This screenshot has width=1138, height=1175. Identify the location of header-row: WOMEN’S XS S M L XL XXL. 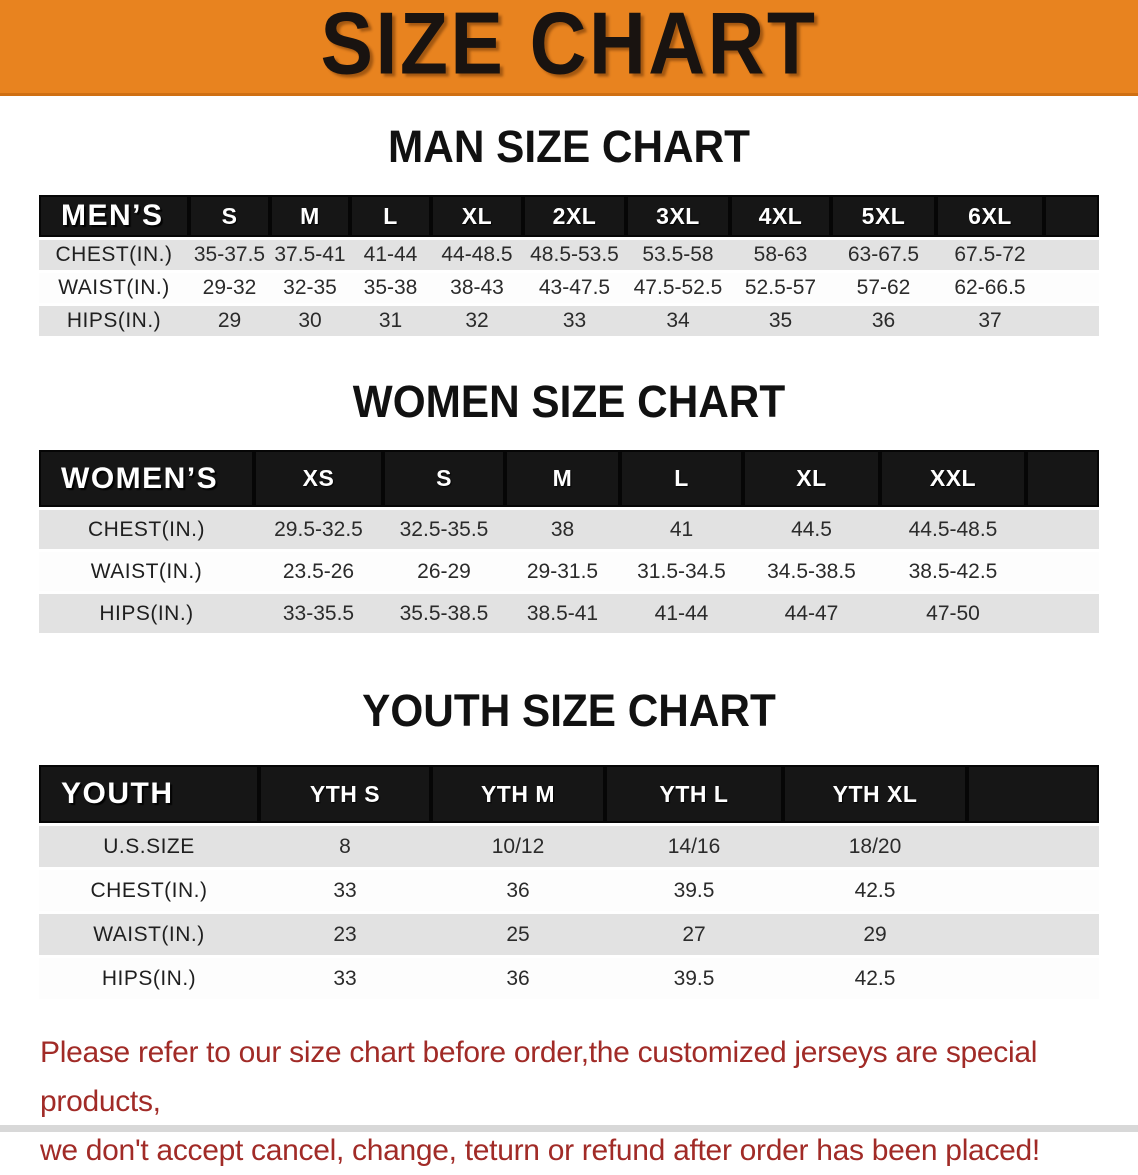
(569, 478).